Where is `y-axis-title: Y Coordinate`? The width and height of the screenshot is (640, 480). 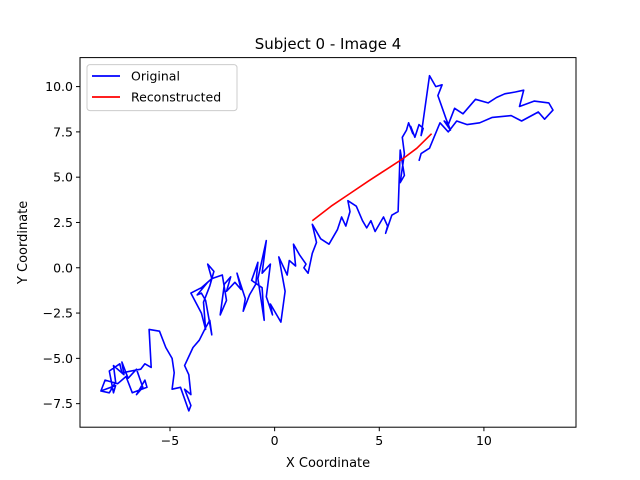 y-axis-title: Y Coordinate is located at coordinates (23, 243).